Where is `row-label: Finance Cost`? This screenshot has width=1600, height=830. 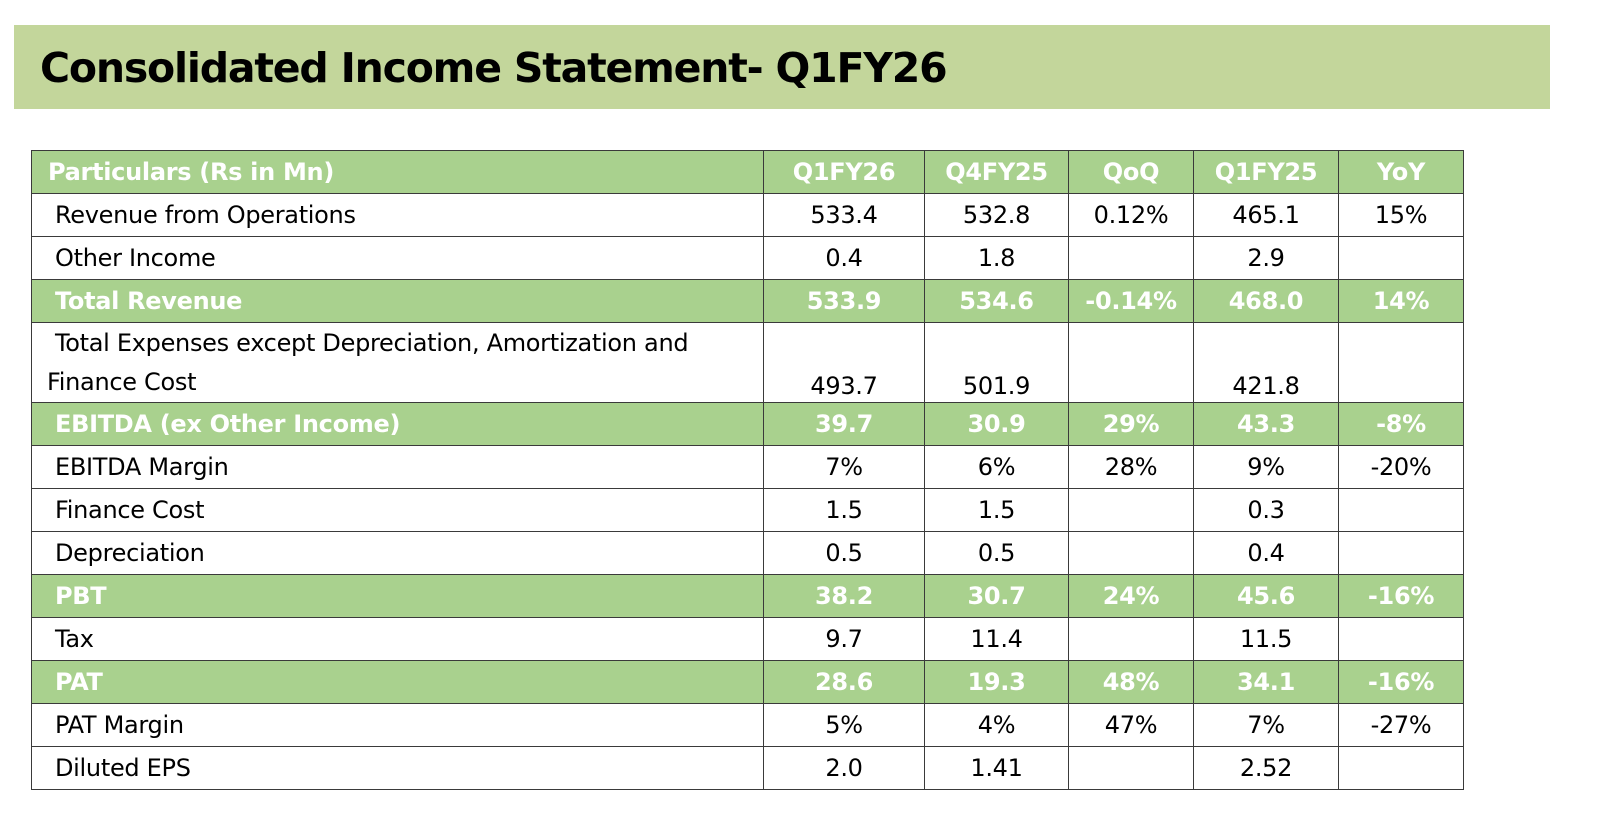 row-label: Finance Cost is located at coordinates (397, 510).